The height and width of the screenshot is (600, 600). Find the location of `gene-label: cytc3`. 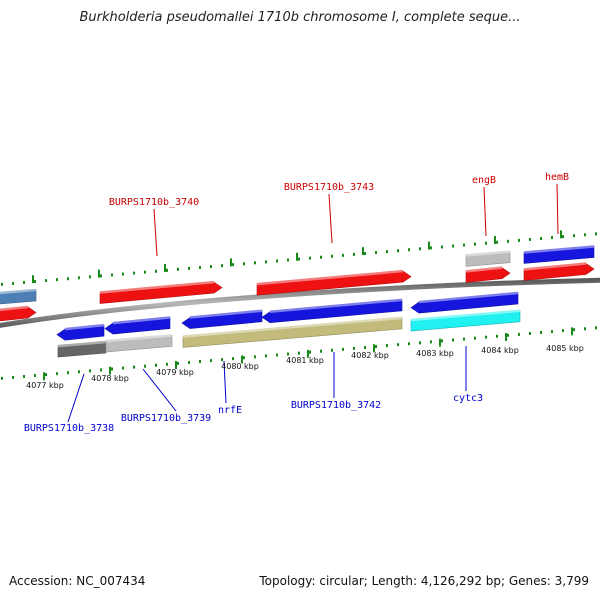

gene-label: cytc3 is located at coordinates (468, 398).